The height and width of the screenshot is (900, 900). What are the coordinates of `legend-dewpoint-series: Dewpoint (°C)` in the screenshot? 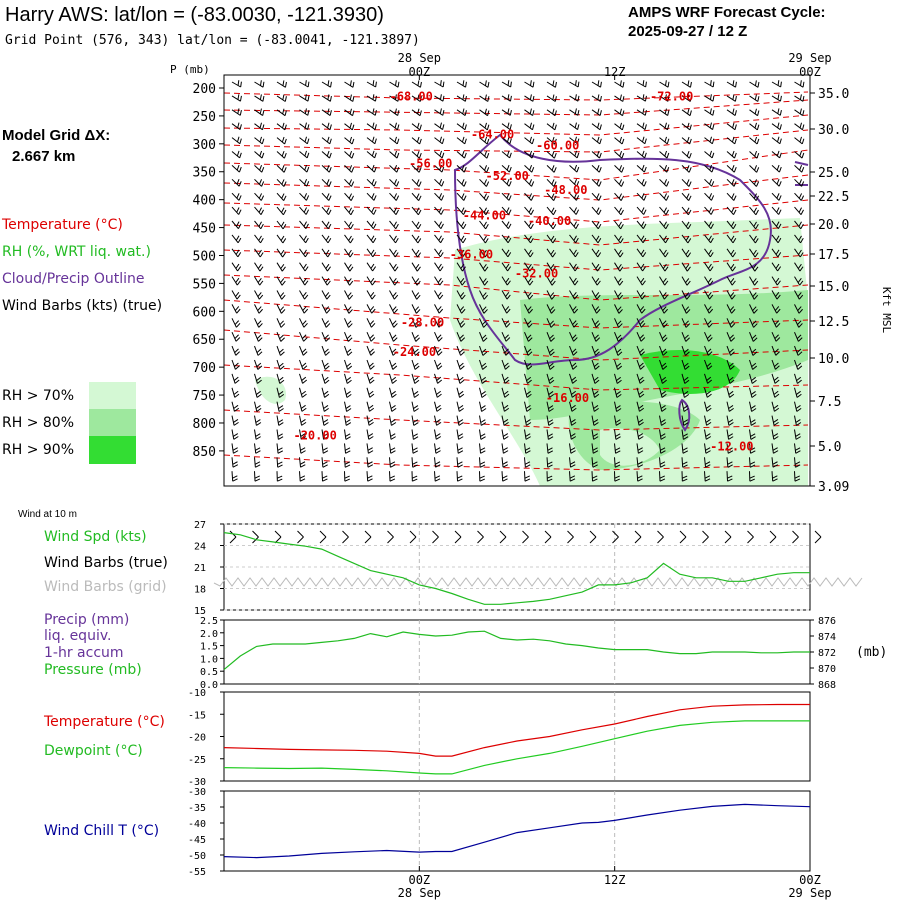 It's located at (93, 751).